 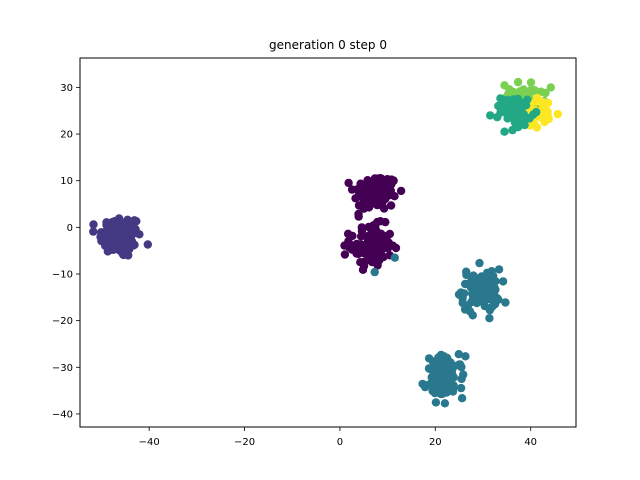 I want to click on y-tick-label: 30, so click(x=66, y=88).